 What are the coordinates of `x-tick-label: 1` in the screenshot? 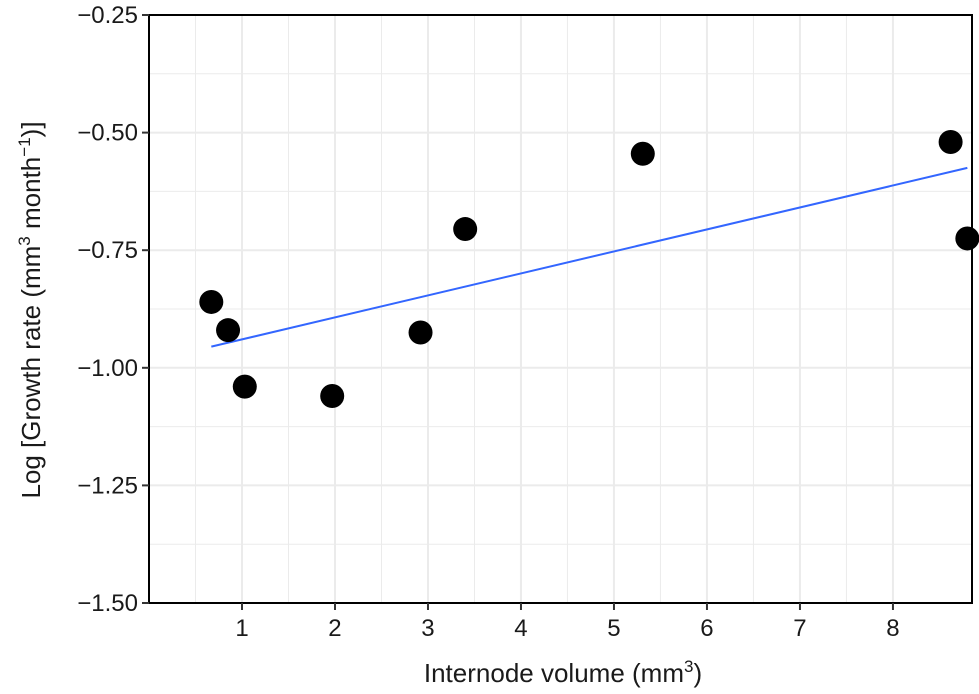 It's located at (241, 628).